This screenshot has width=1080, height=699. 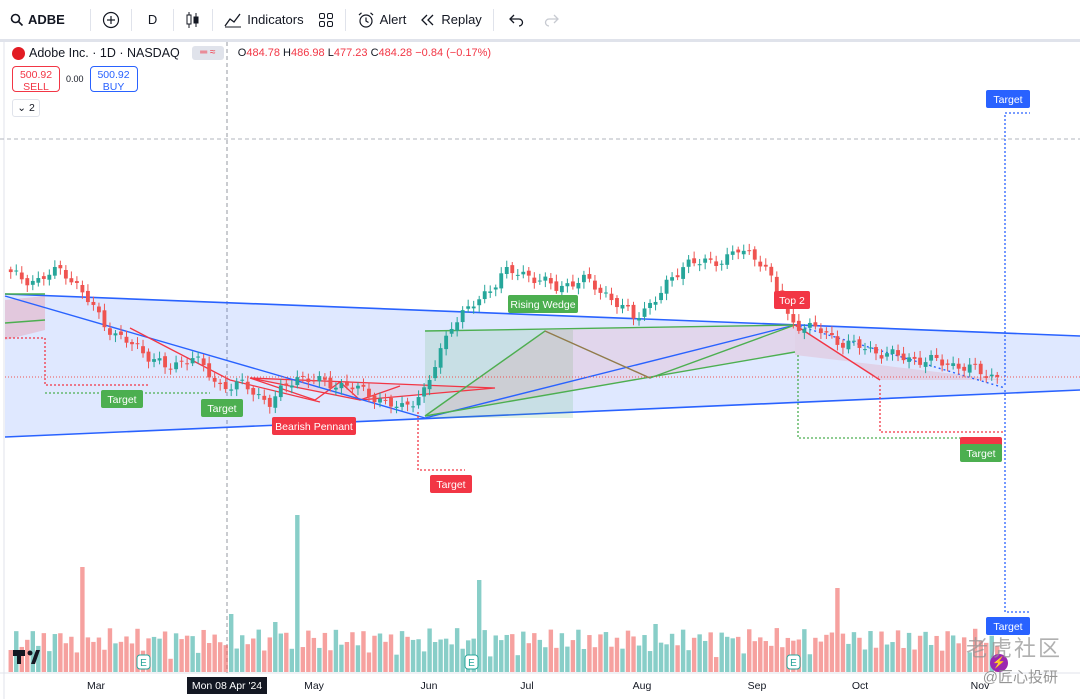 What do you see at coordinates (263, 20) in the screenshot?
I see `indicators-button: Indicators` at bounding box center [263, 20].